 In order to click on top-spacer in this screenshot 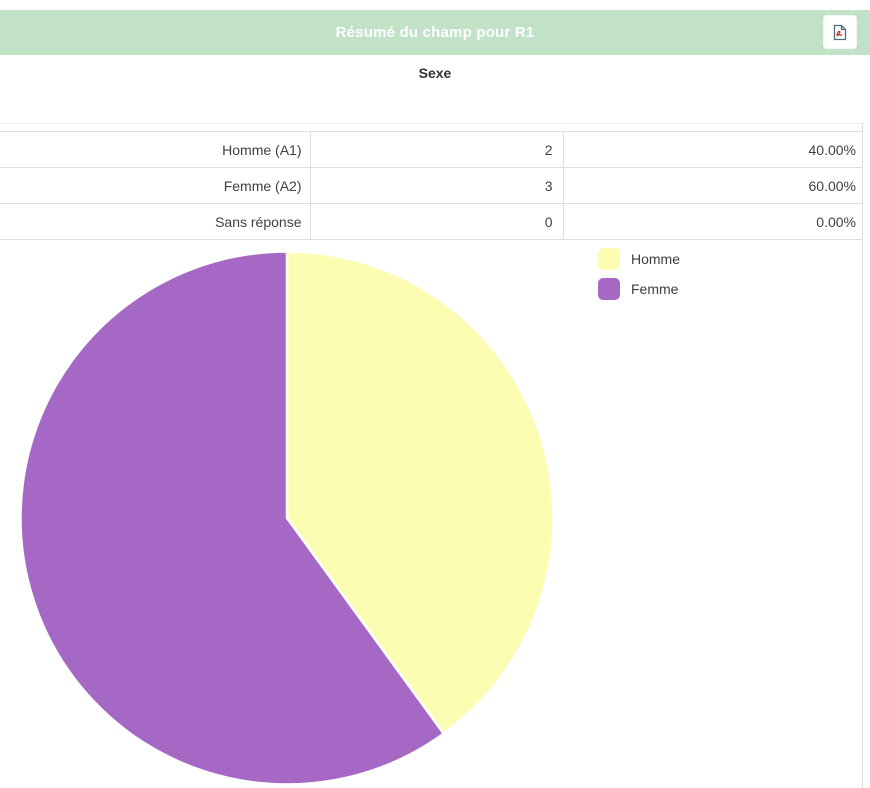, I will do `click(435, 5)`.